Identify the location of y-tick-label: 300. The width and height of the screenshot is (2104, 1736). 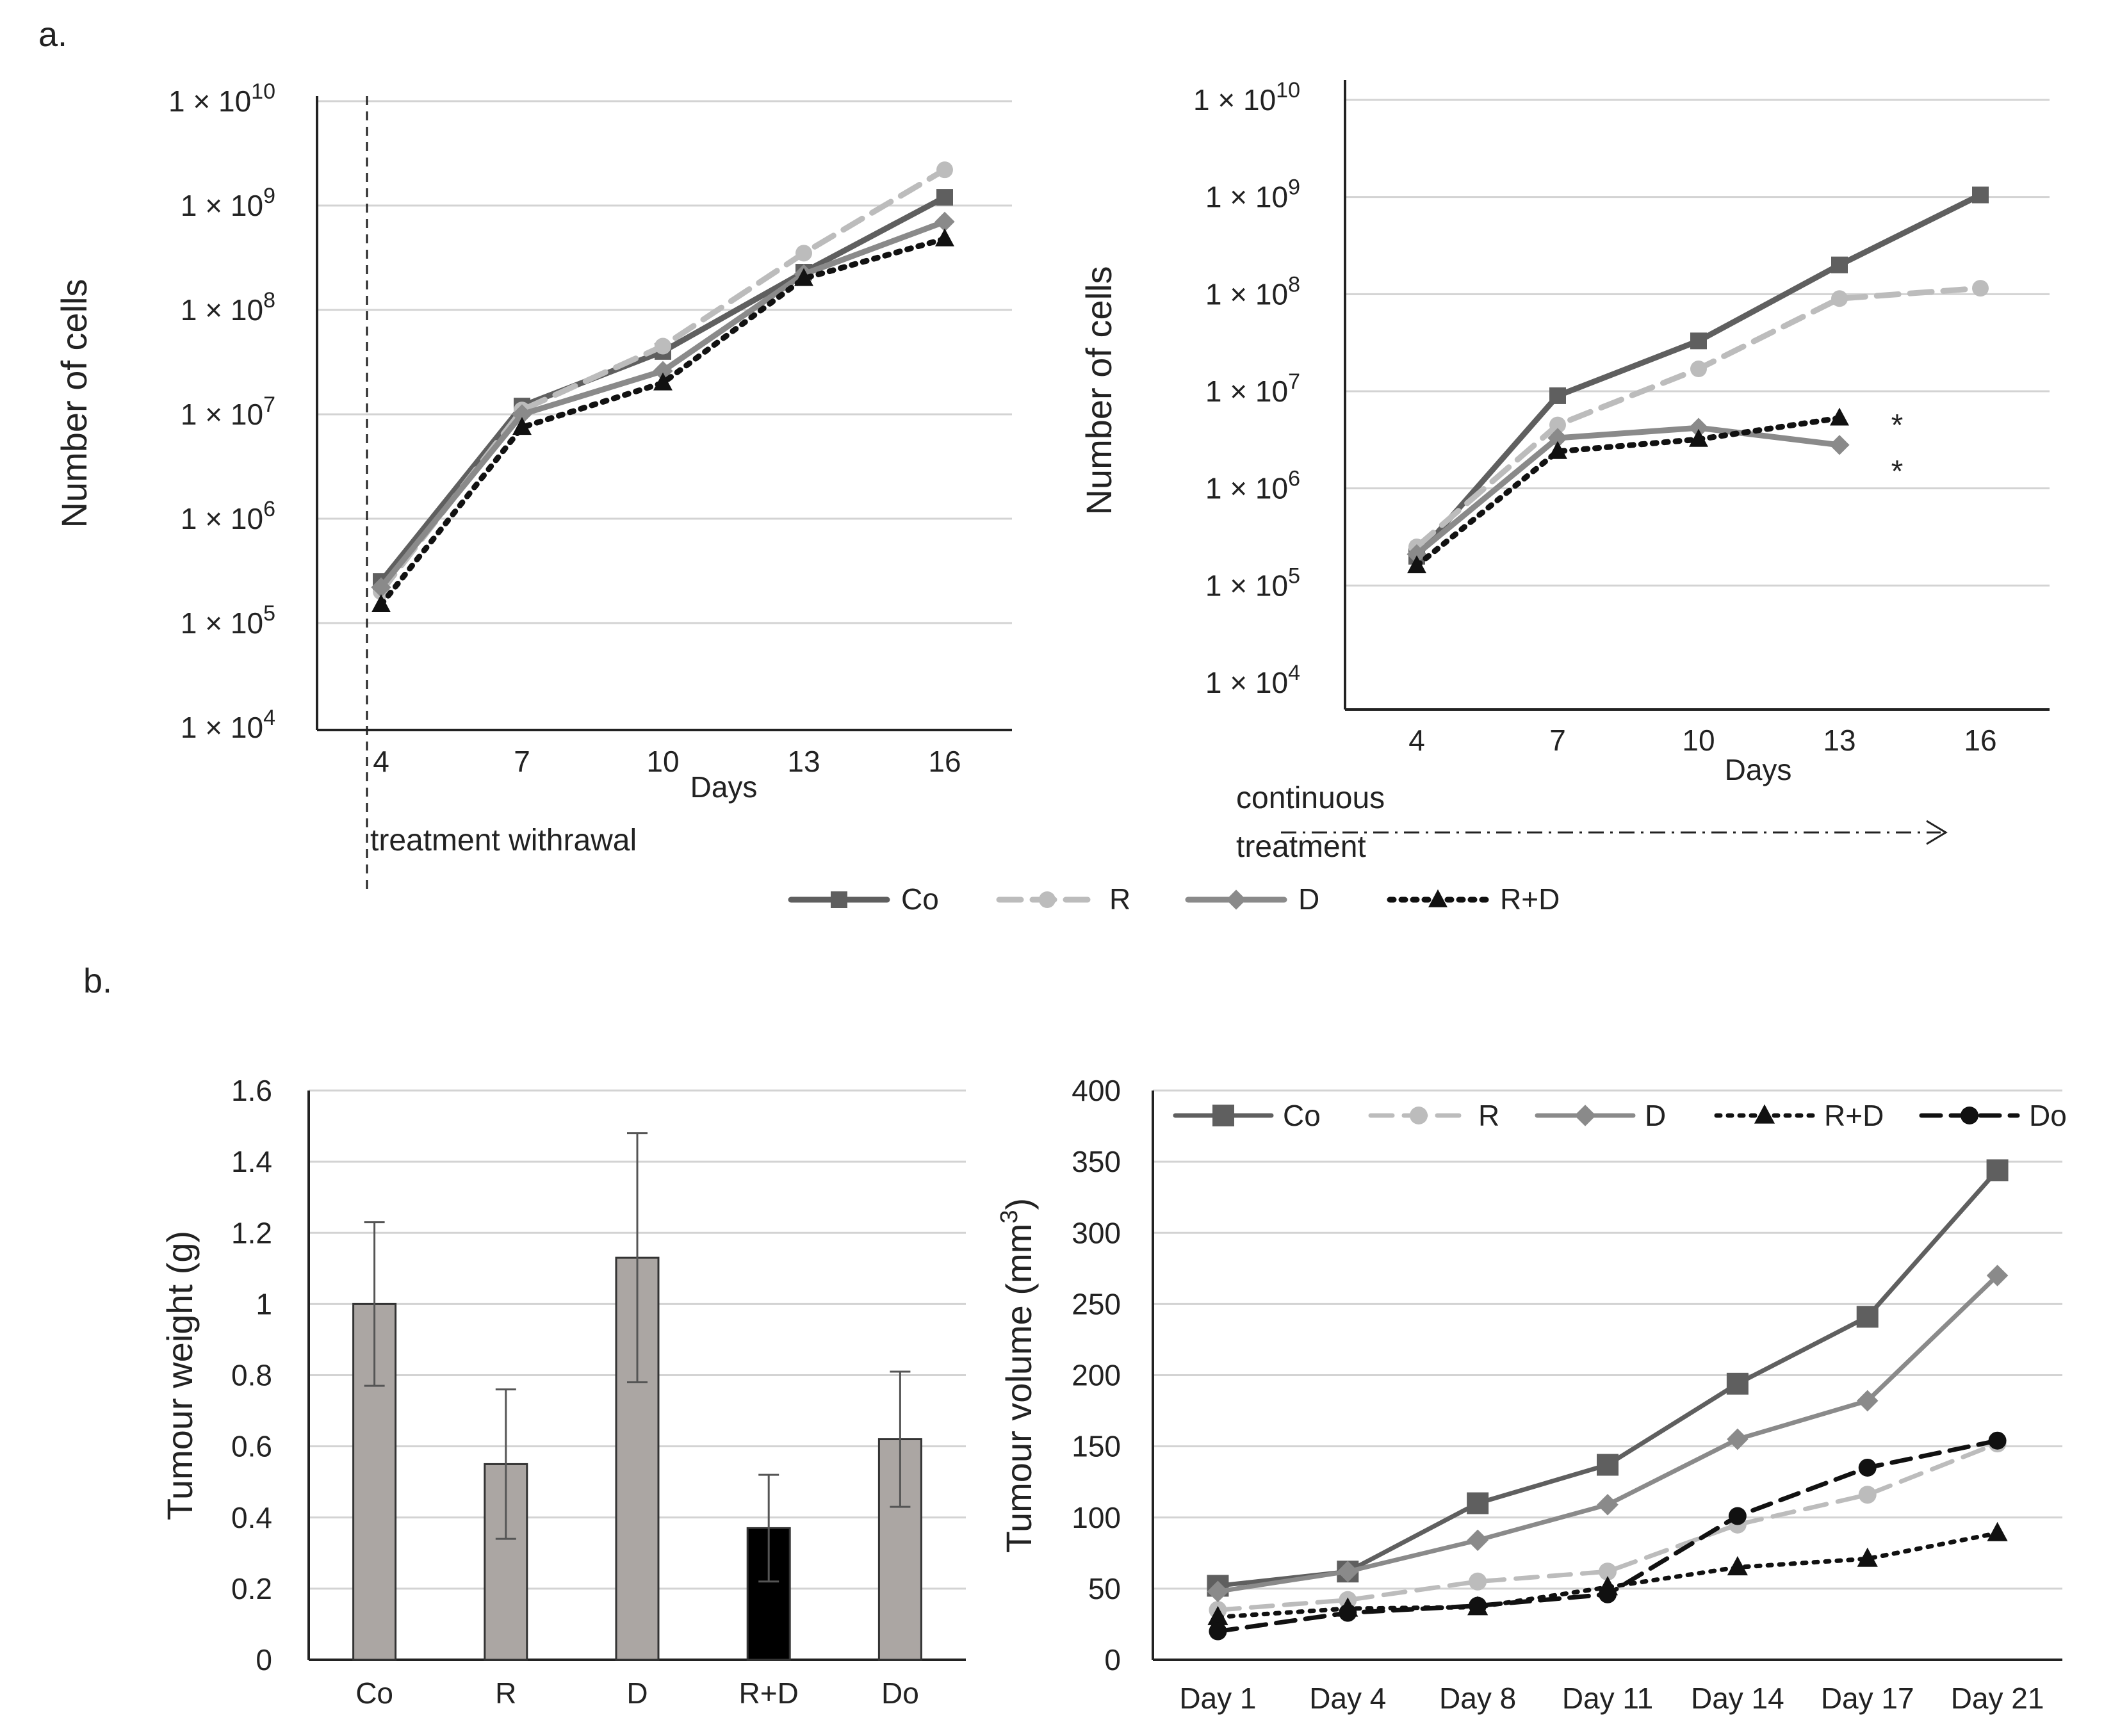
(1096, 1232).